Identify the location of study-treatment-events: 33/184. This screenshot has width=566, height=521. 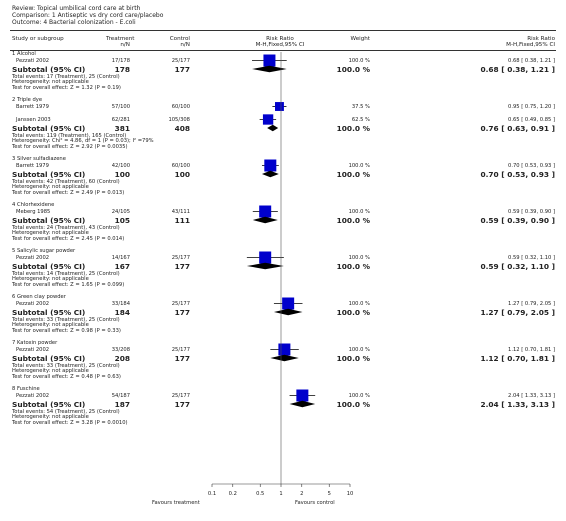
(120, 303).